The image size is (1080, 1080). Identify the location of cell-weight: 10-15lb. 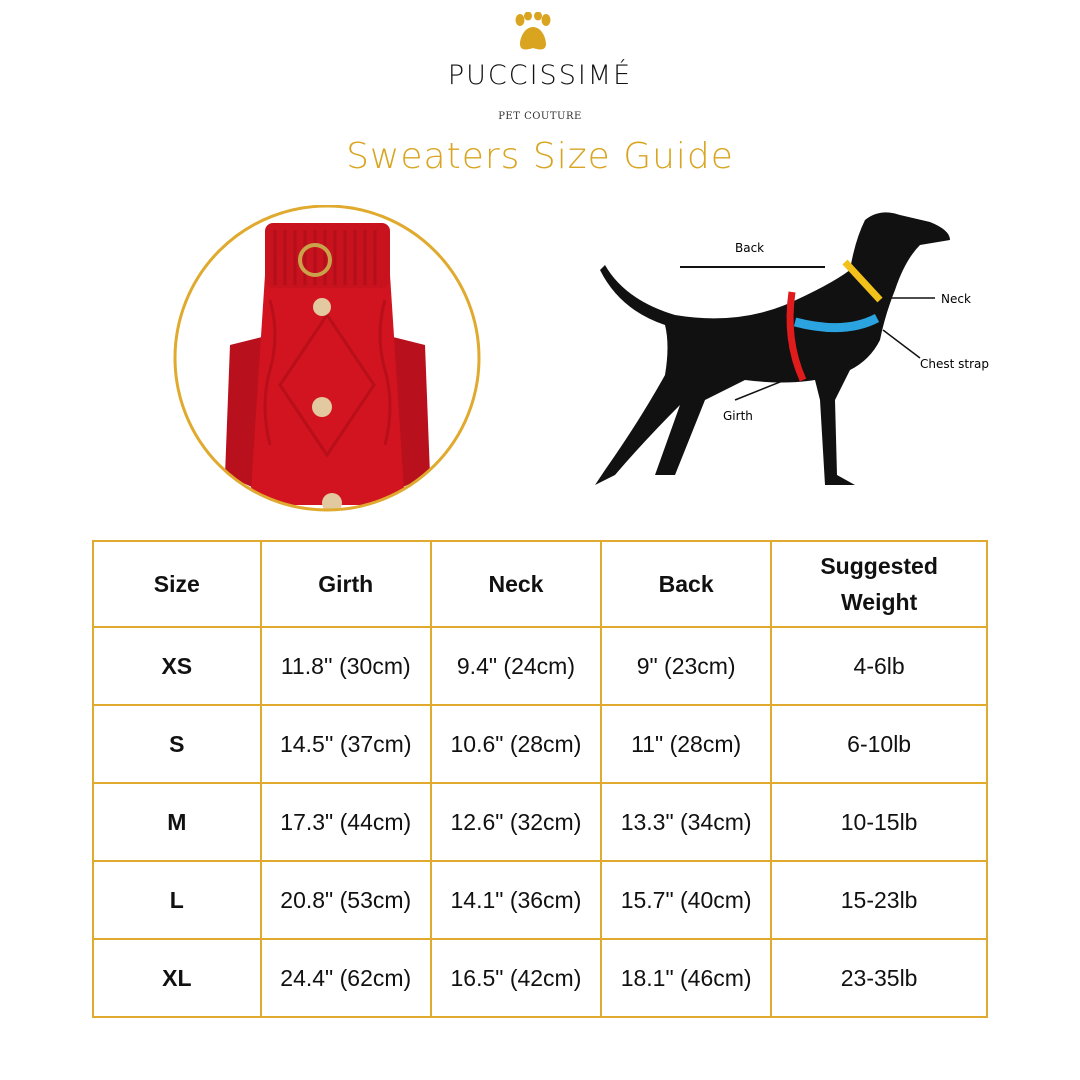
(879, 822).